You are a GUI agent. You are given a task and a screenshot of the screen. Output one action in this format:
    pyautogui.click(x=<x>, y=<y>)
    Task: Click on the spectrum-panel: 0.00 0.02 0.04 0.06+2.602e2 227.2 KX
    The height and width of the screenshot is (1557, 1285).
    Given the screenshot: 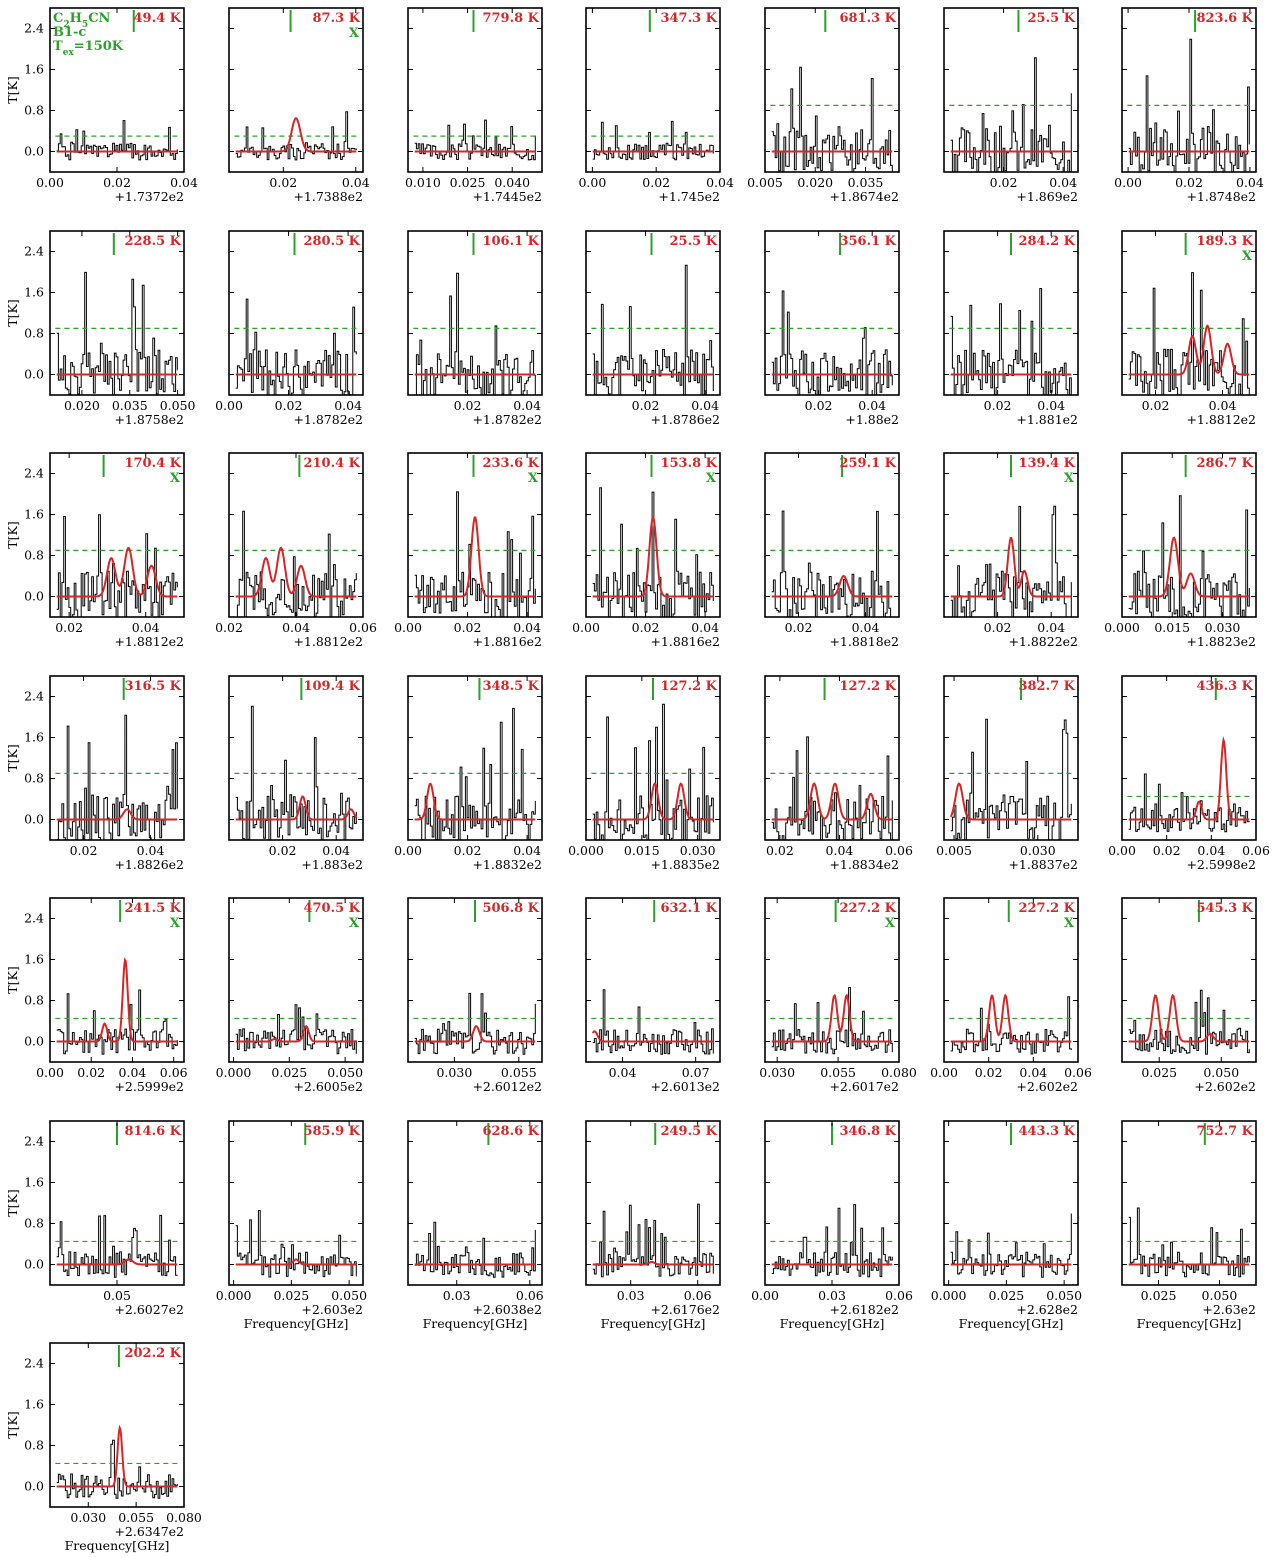 What is the action you would take?
    pyautogui.click(x=1011, y=995)
    